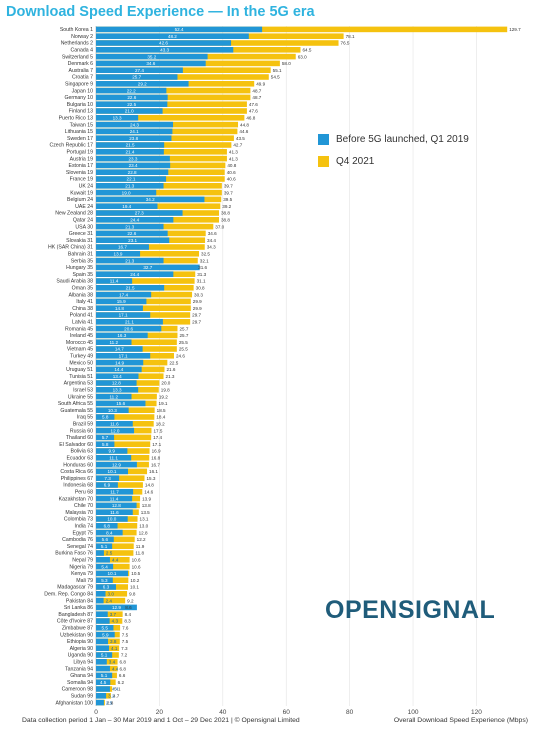  Describe the element at coordinates (80, 64) in the screenshot. I see `category-label: Denmark 6` at that location.